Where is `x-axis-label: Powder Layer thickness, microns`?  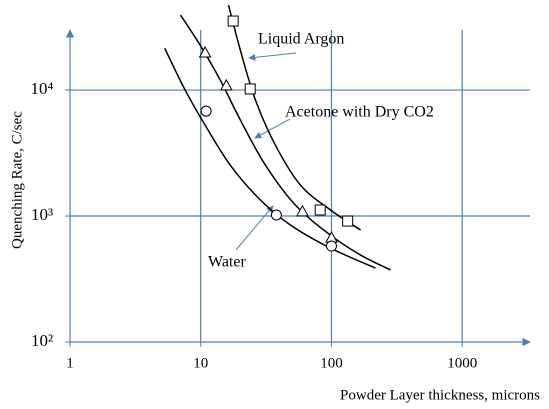 x-axis-label: Powder Layer thickness, microns is located at coordinates (440, 395).